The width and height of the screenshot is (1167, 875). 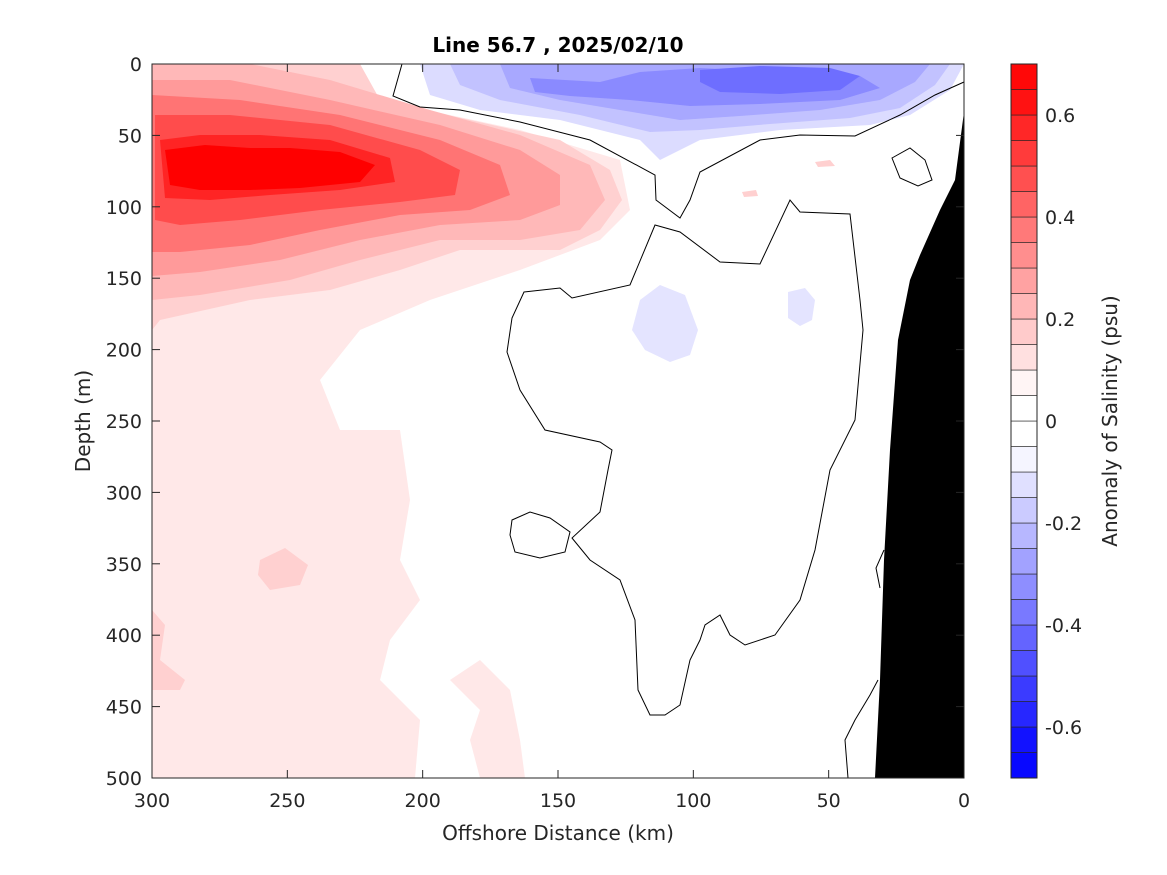 What do you see at coordinates (124, 351) in the screenshot?
I see `y-tick-label: 200` at bounding box center [124, 351].